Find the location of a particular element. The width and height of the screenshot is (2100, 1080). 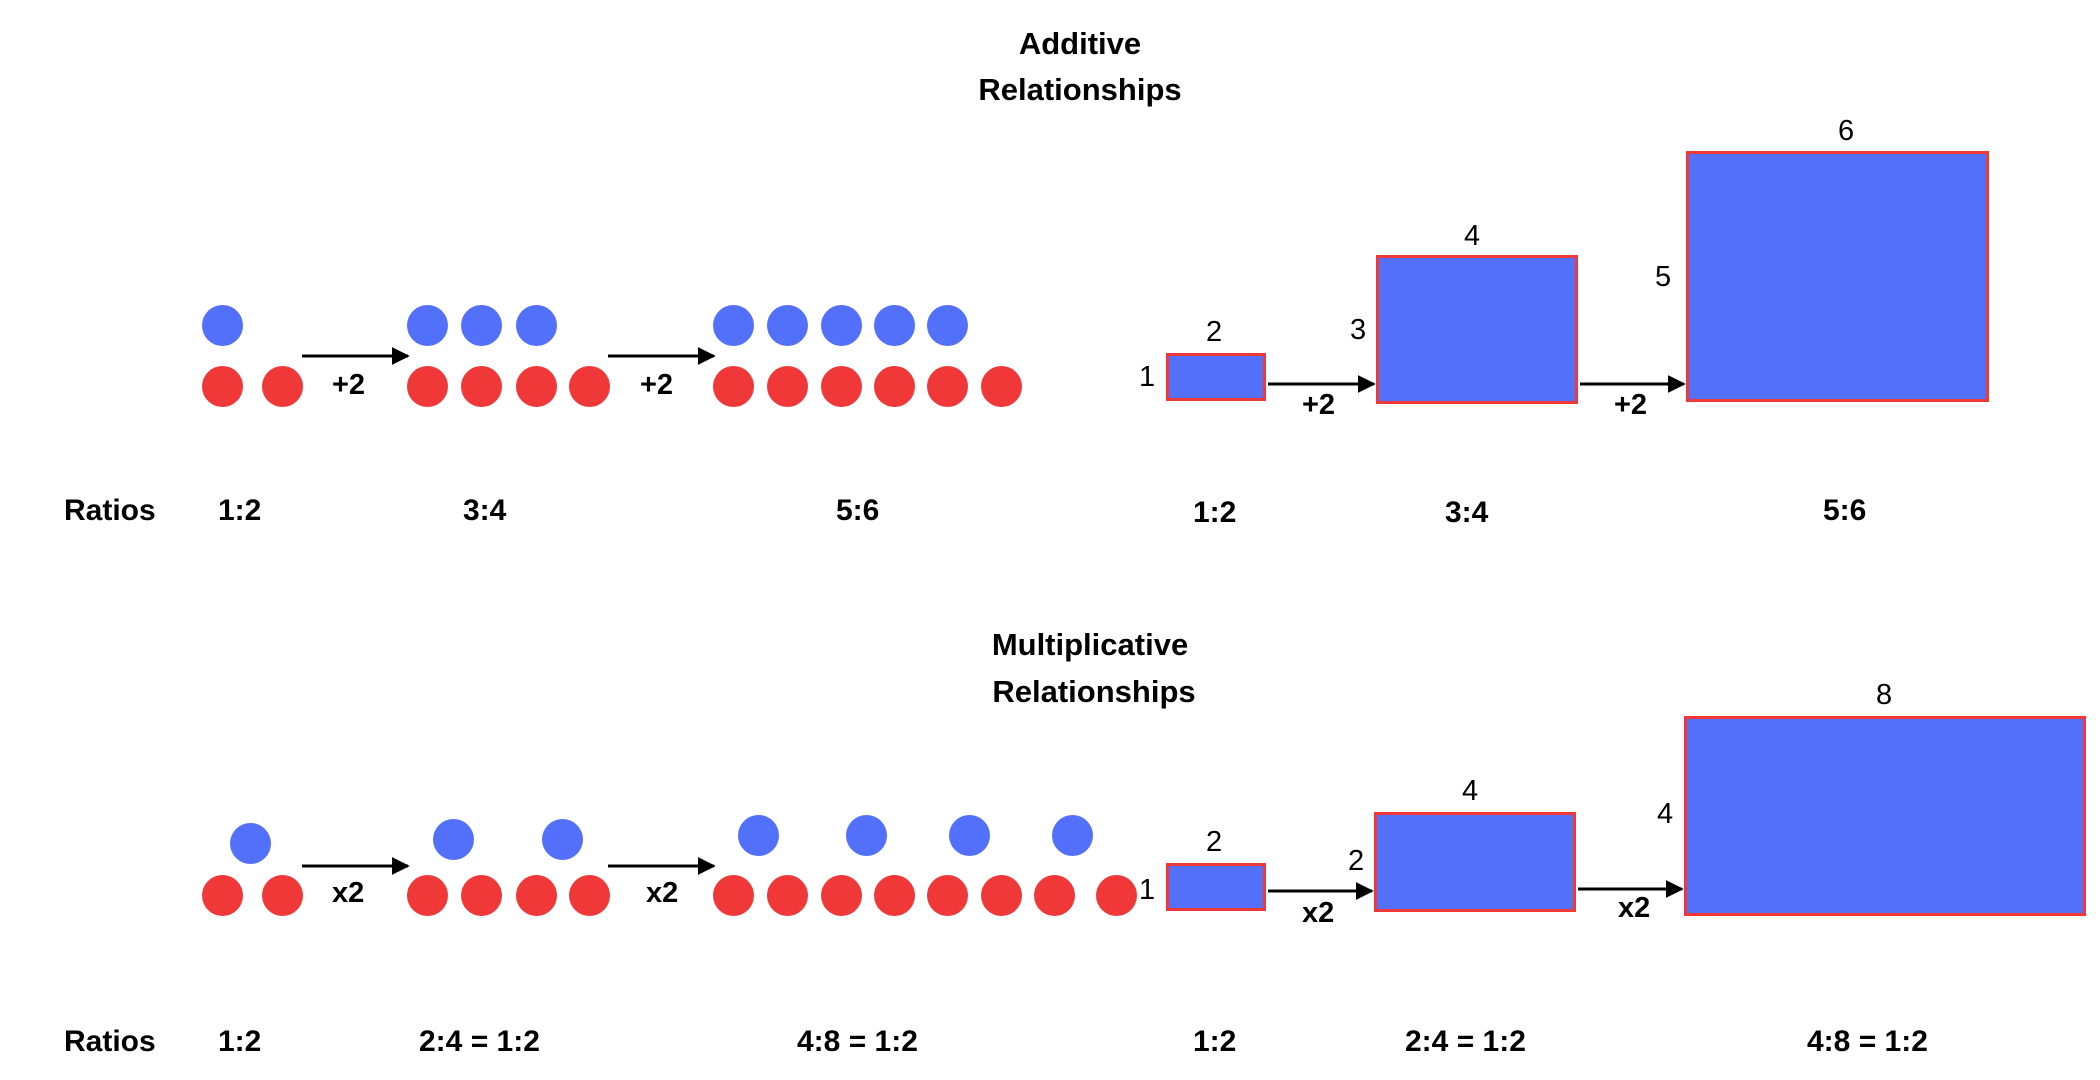

multiplicative-title-line1: Multiplicative is located at coordinates (1090, 644).